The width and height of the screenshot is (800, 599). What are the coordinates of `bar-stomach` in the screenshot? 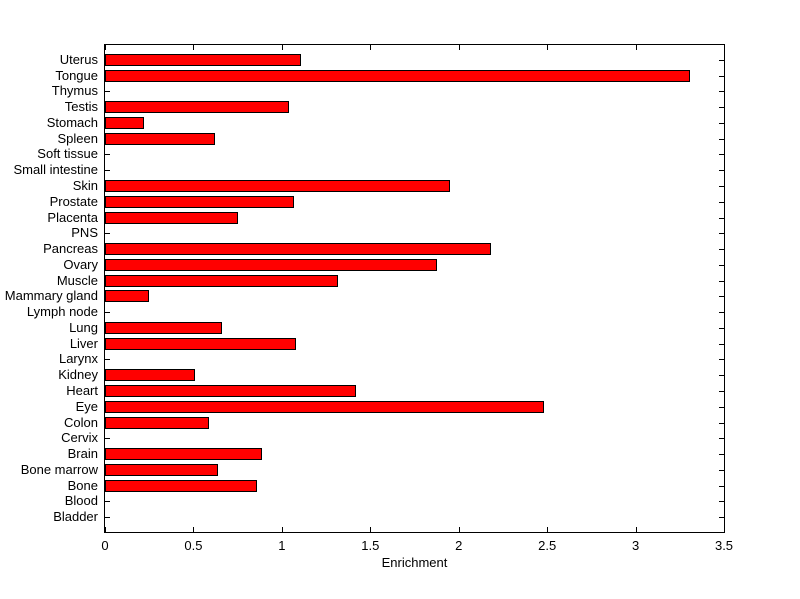 It's located at (124, 122).